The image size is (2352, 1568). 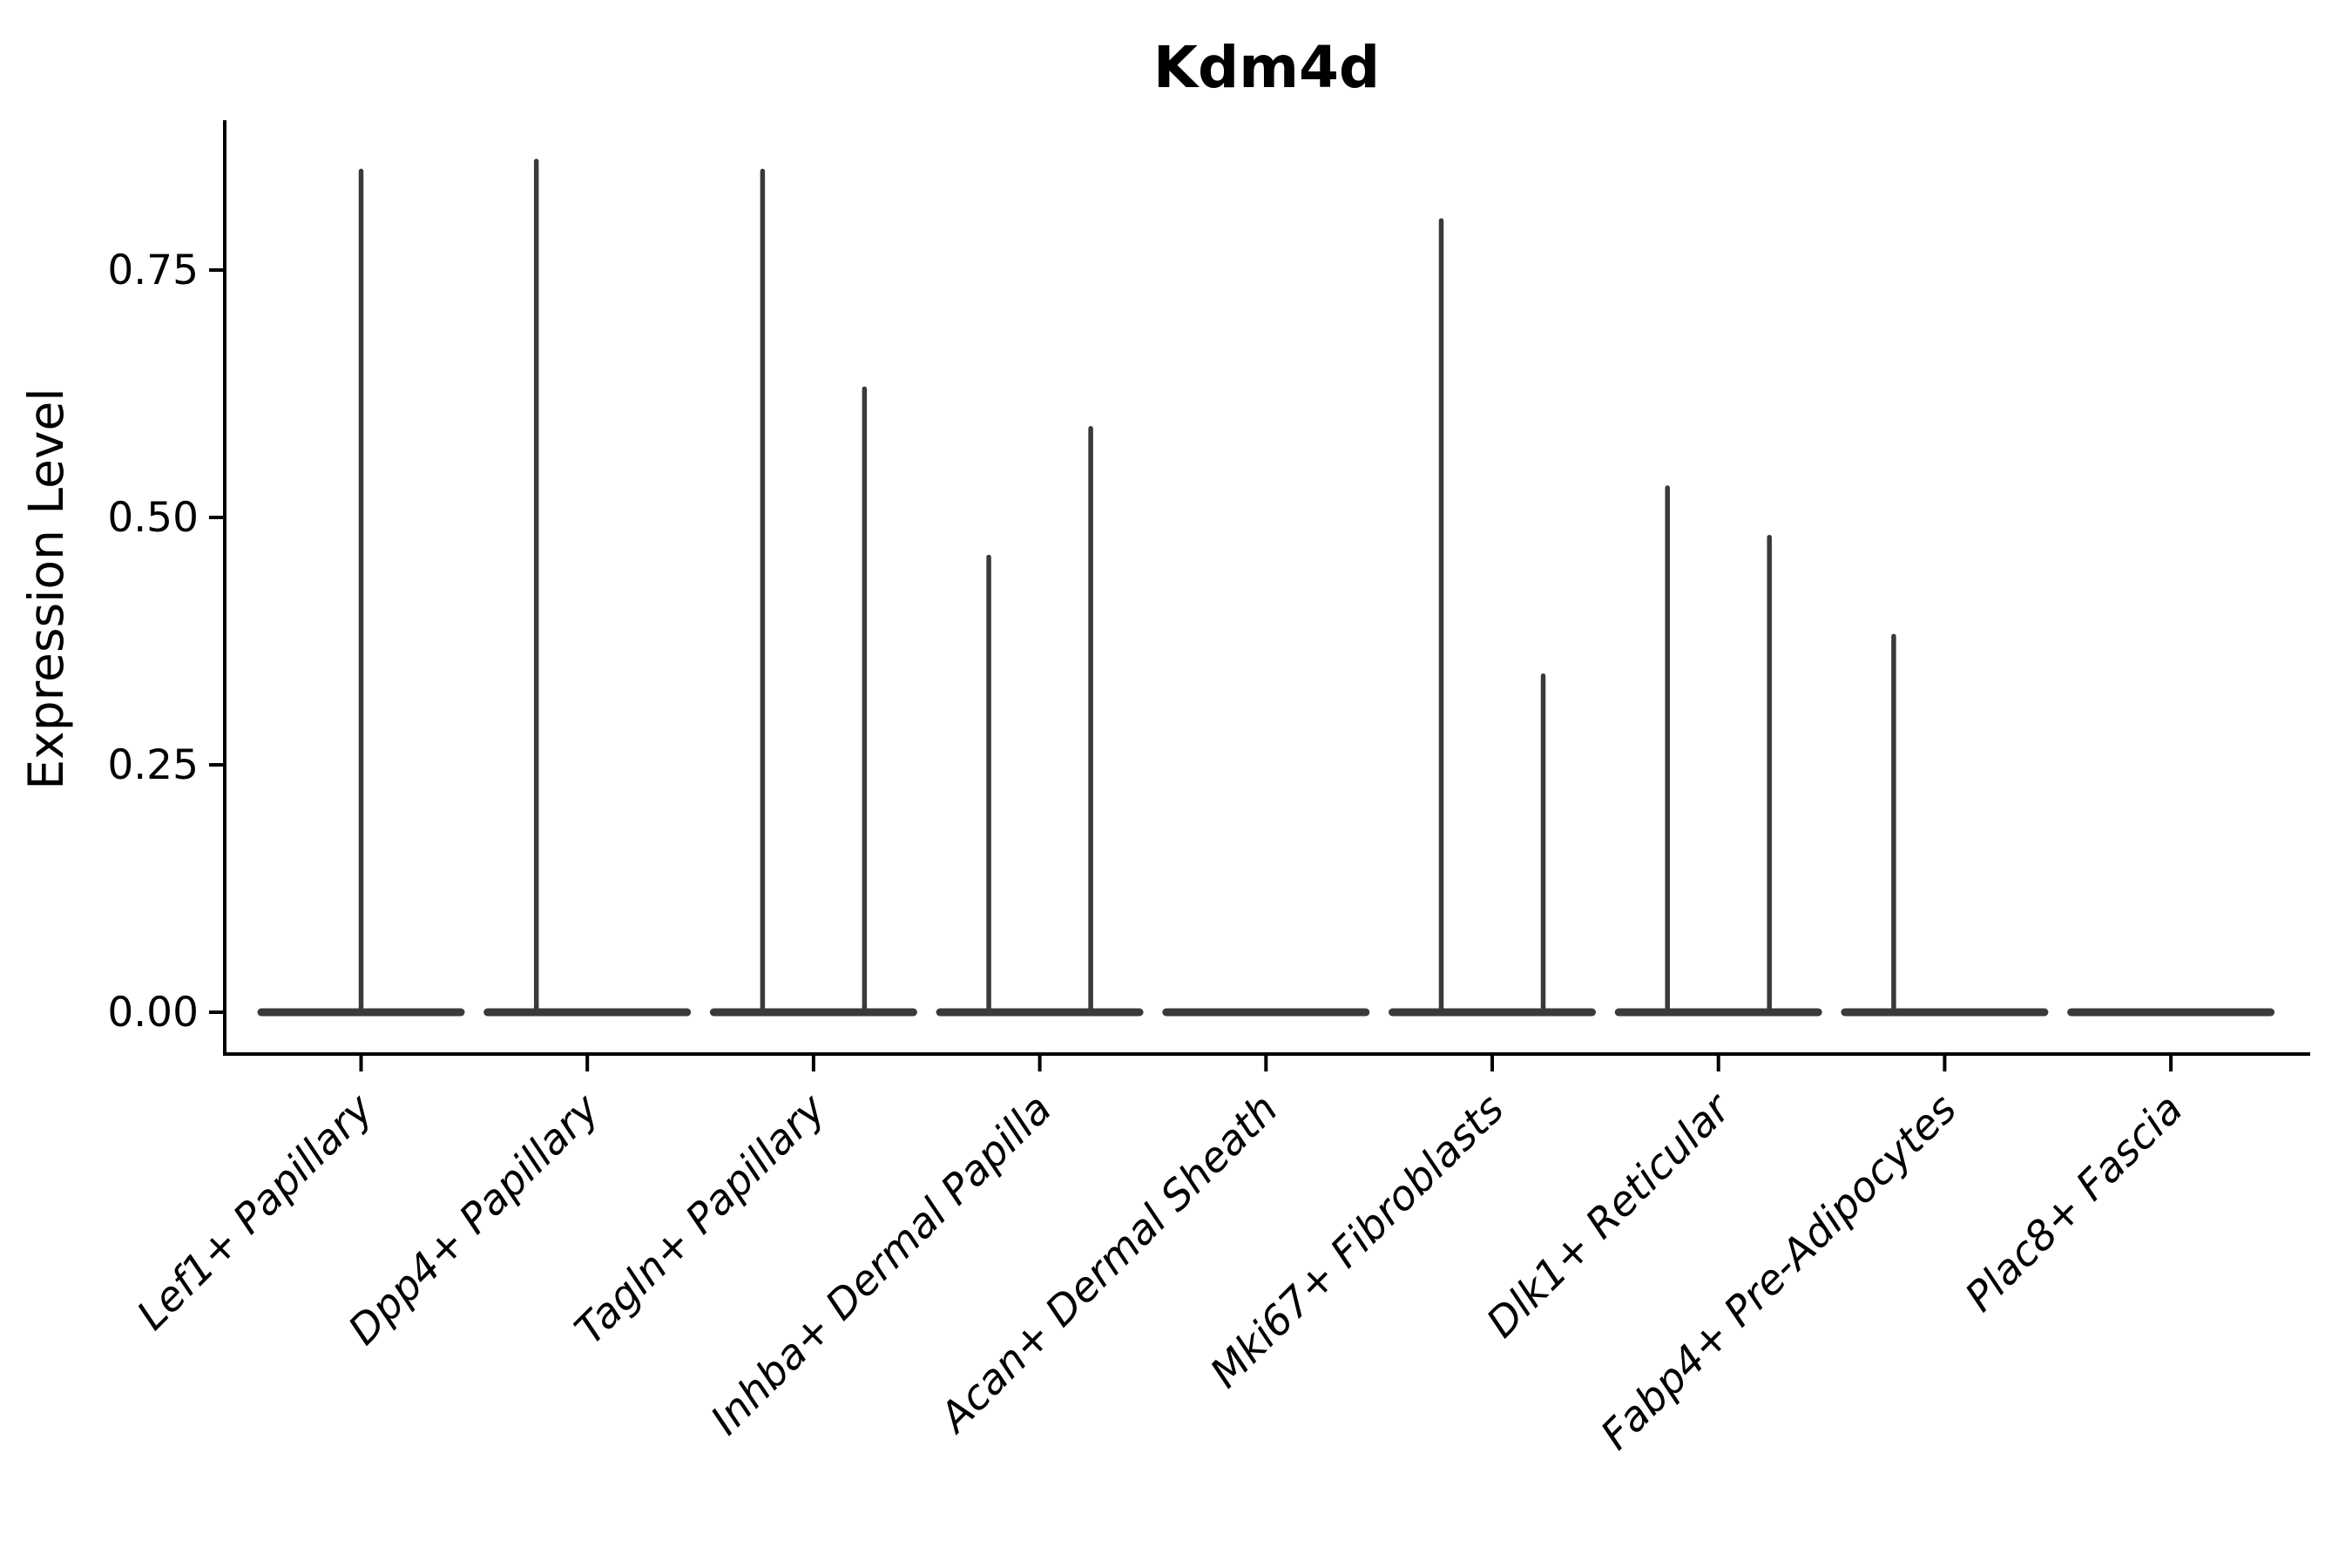 What do you see at coordinates (153, 765) in the screenshot?
I see `y-tick-label: 0.25` at bounding box center [153, 765].